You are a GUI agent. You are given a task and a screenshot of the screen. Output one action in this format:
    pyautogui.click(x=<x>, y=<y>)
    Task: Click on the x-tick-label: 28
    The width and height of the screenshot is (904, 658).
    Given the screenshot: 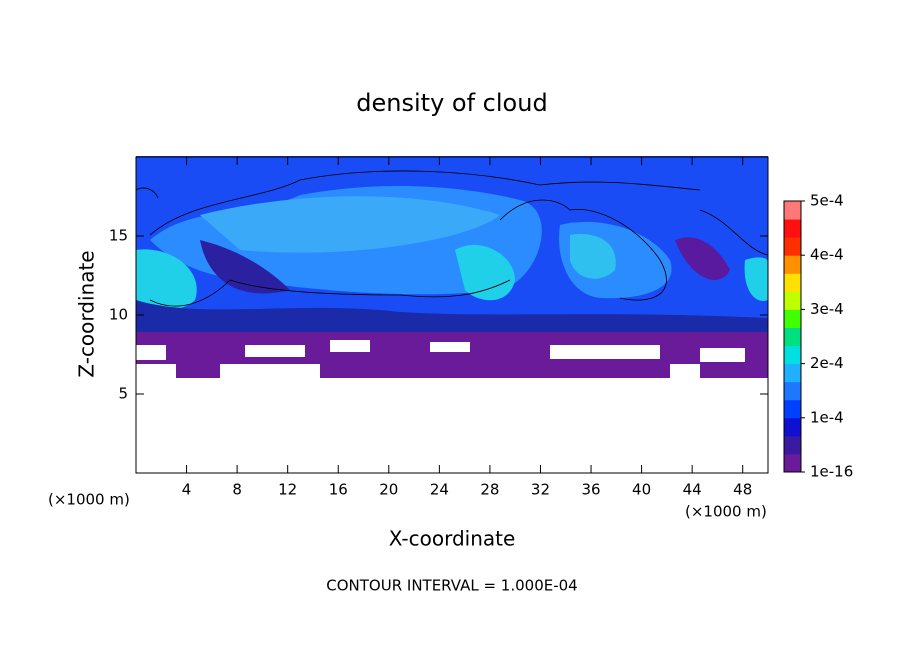 What is the action you would take?
    pyautogui.click(x=489, y=490)
    